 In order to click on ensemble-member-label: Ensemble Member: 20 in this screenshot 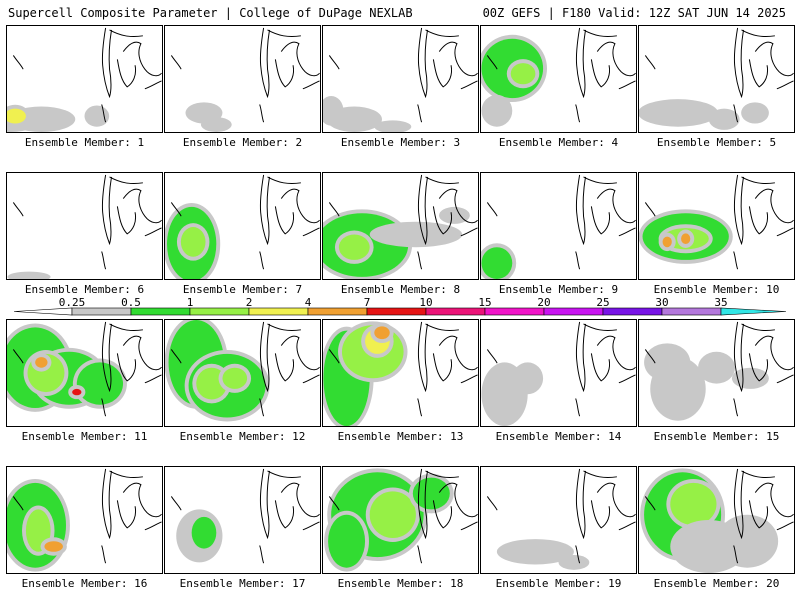, I will do `click(716, 583)`.